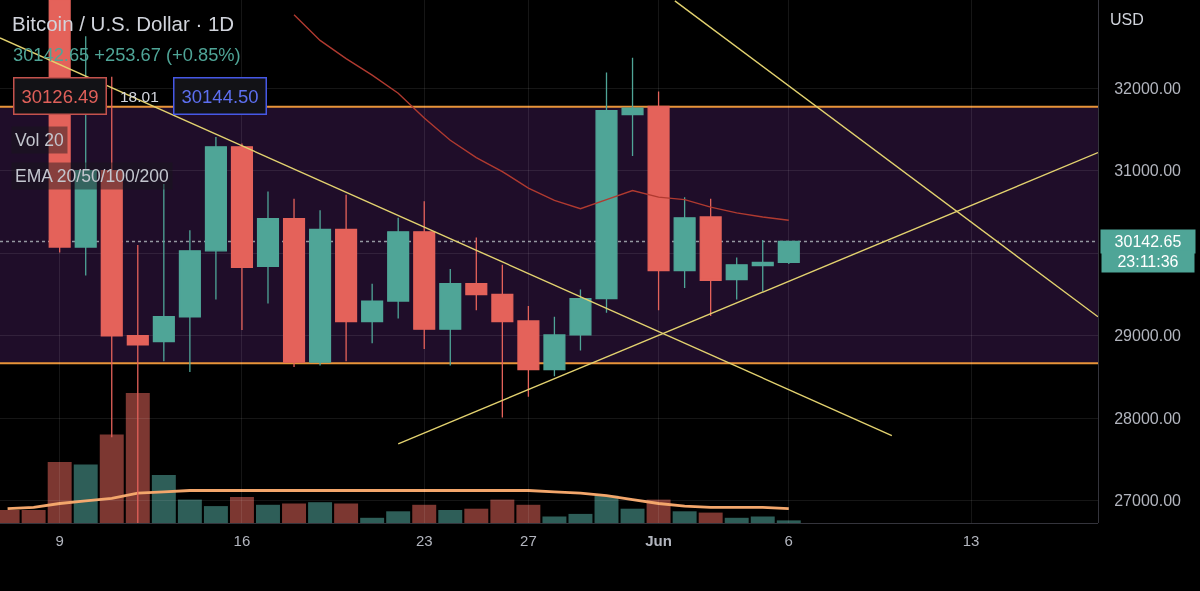  Describe the element at coordinates (658, 540) in the screenshot. I see `x-tick-label: Jun` at that location.